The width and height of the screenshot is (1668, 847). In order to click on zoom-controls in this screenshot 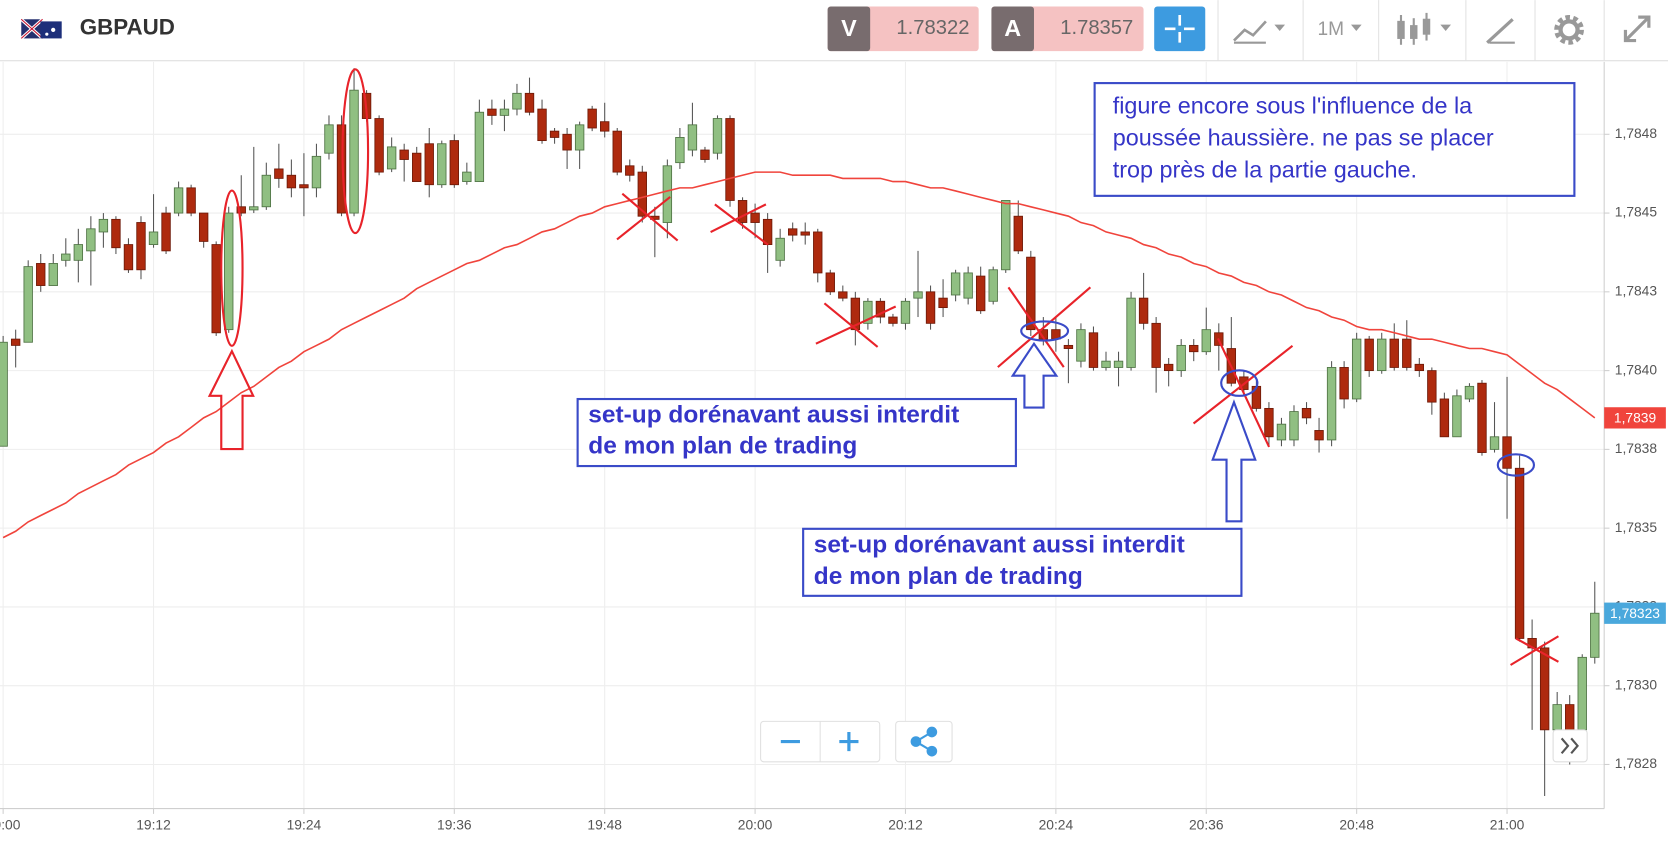, I will do `click(856, 741)`.